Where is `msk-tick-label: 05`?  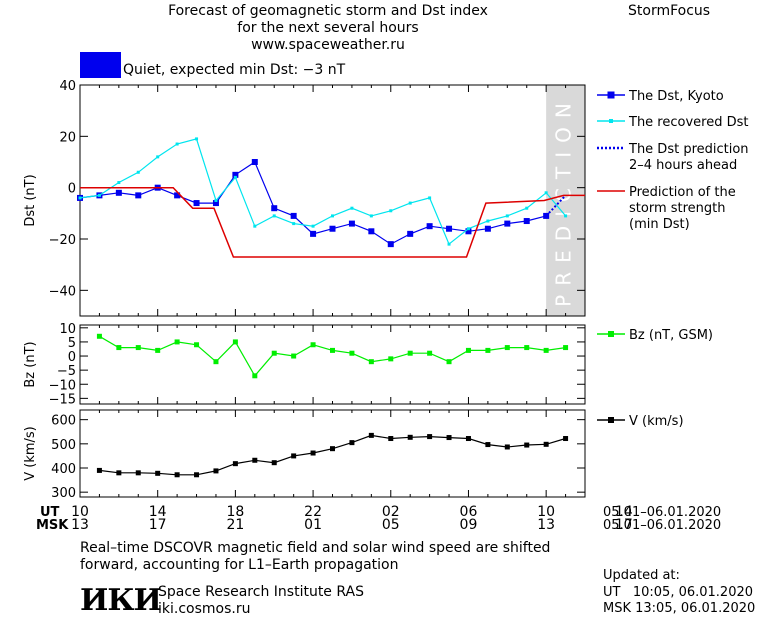
msk-tick-label: 05 is located at coordinates (391, 525).